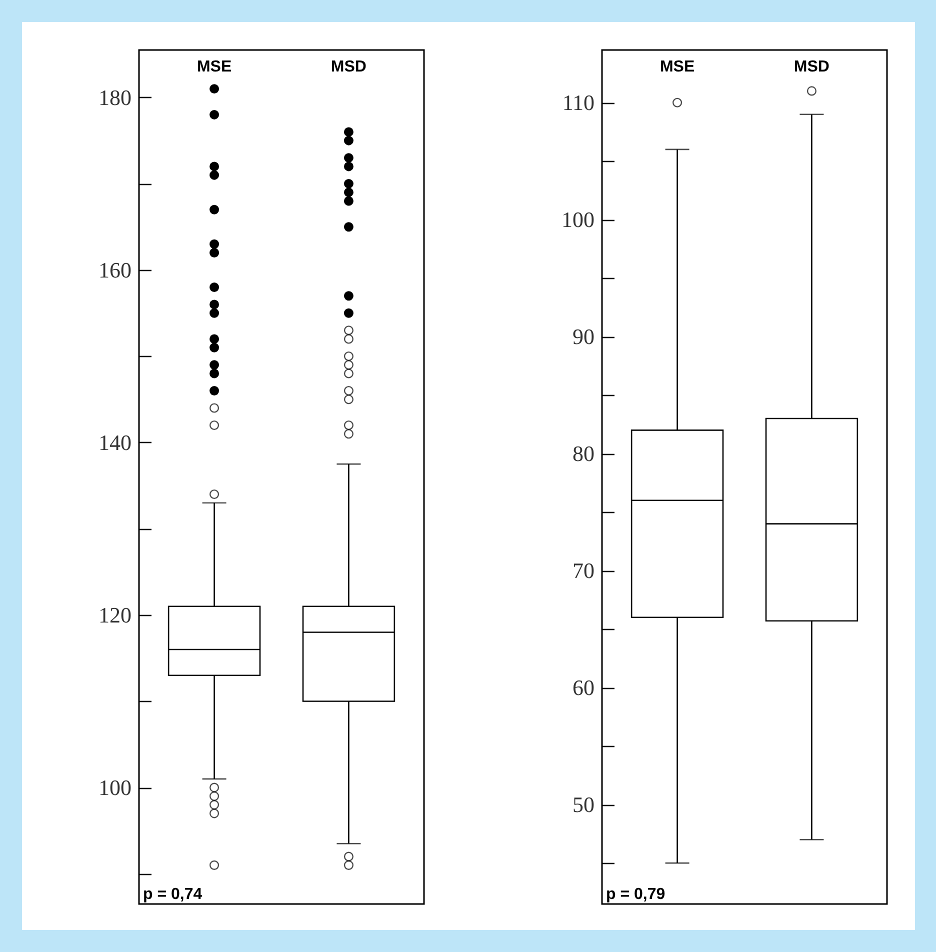 The height and width of the screenshot is (952, 936). What do you see at coordinates (583, 571) in the screenshot?
I see `y-tick-label: 70` at bounding box center [583, 571].